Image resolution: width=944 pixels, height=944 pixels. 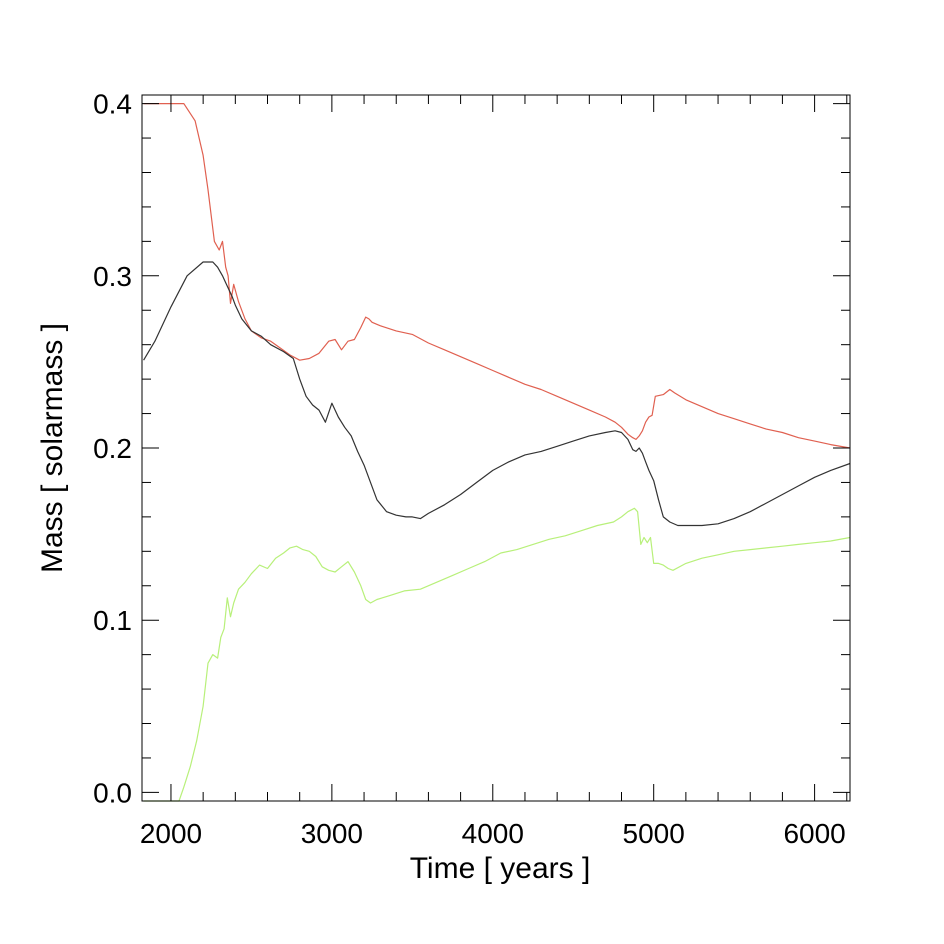 I want to click on y-tick-labels: 0.0 0.1 0.2 0.3 0.4, so click(x=112, y=449).